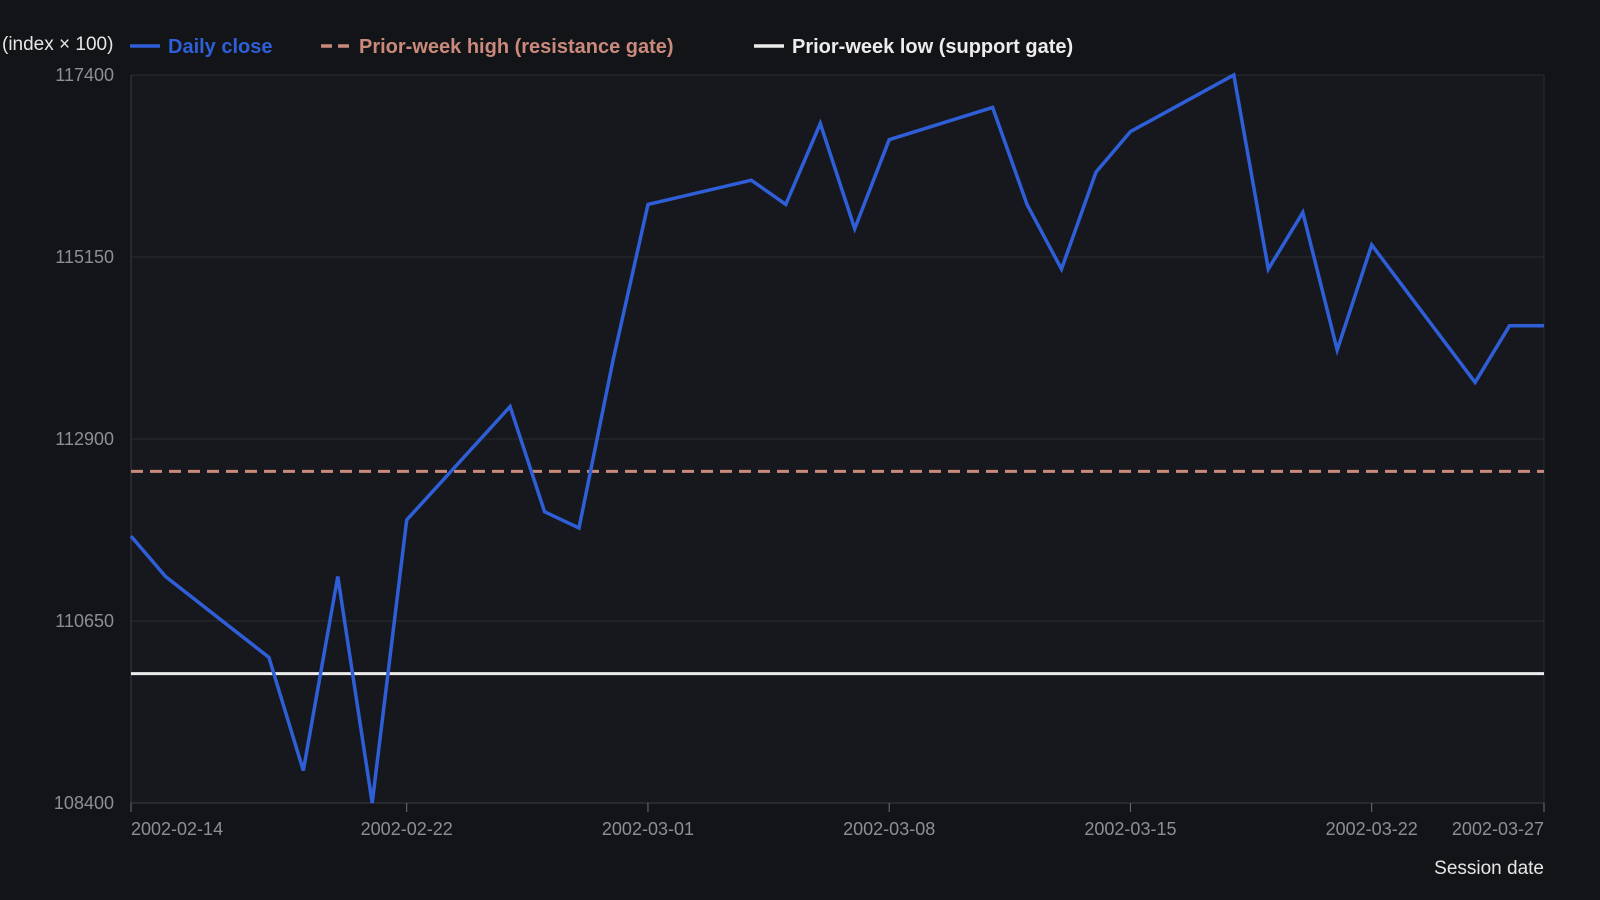 This screenshot has width=1600, height=900. I want to click on y-tick-label: 108400, so click(84, 803).